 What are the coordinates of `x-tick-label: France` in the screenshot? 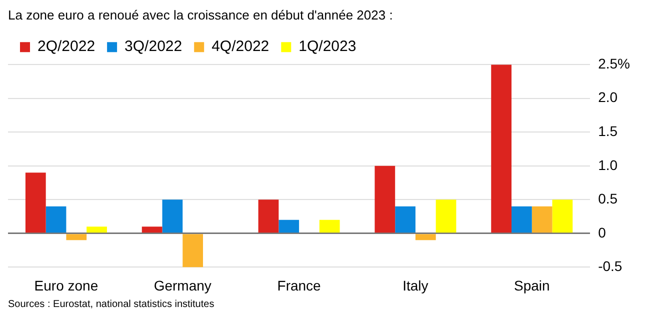 It's located at (299, 285).